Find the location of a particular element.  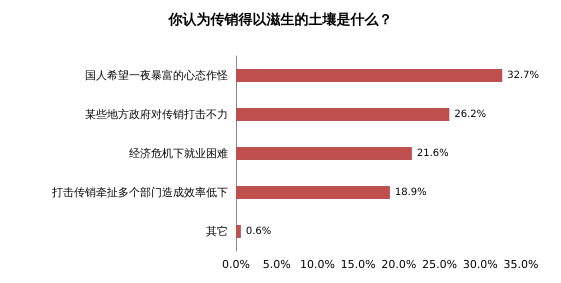

chart-title: 你认为传销得以滋生的土壤是什么？ is located at coordinates (280, 19).